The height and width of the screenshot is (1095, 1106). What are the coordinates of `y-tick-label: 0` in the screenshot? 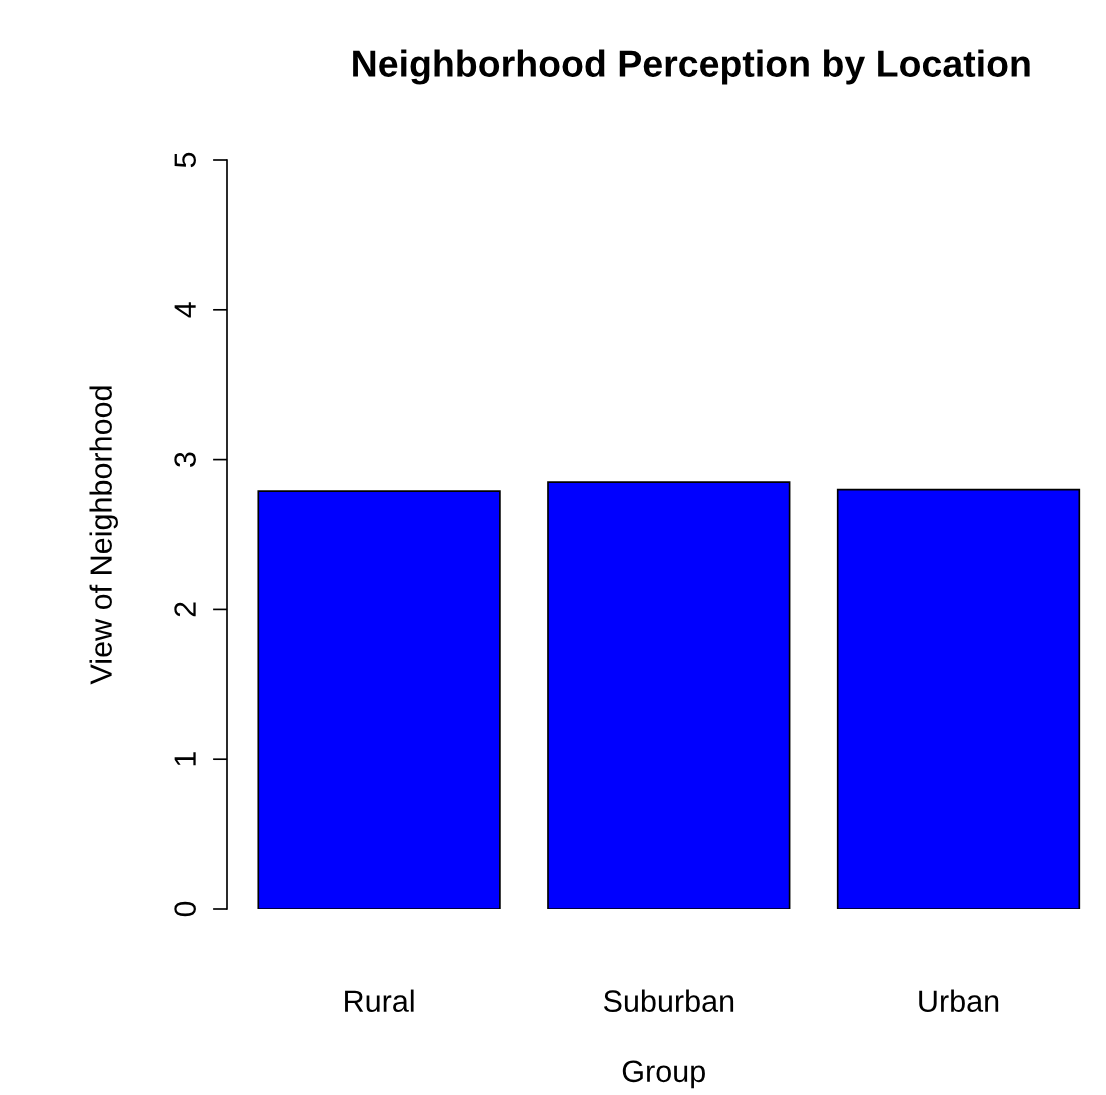 It's located at (185, 909).